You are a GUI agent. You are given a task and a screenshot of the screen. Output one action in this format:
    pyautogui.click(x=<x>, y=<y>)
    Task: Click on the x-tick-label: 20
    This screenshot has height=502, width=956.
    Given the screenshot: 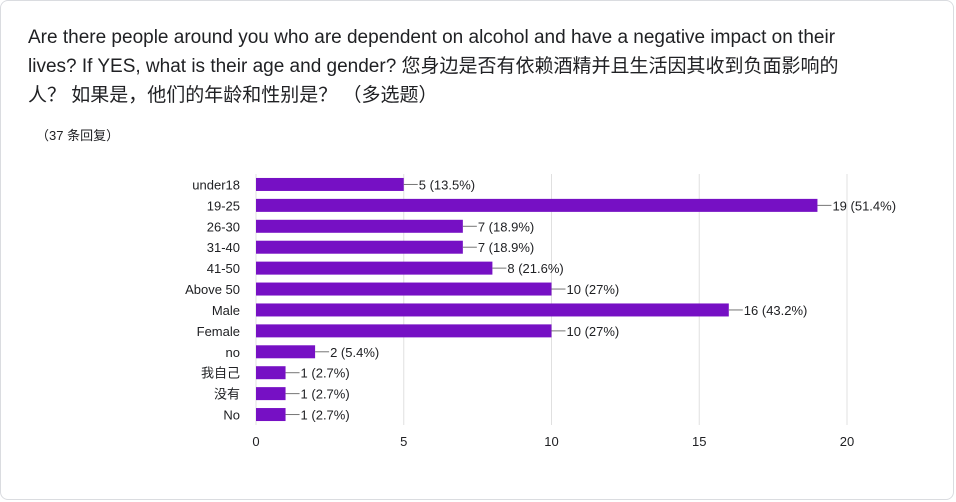 What is the action you would take?
    pyautogui.click(x=847, y=441)
    